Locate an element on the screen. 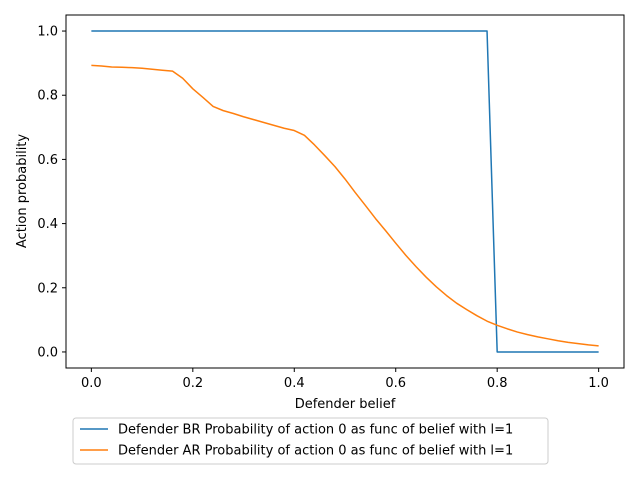  y-tick-label: 1.0 is located at coordinates (47, 32).